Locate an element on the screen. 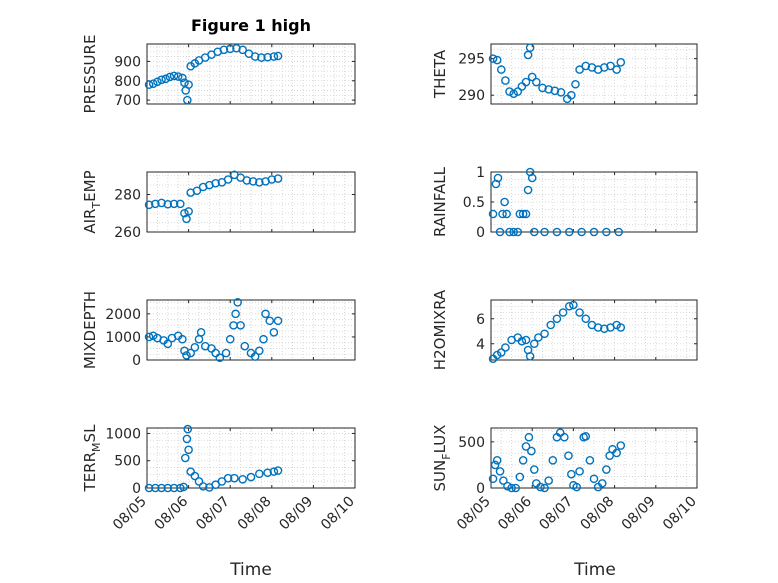  y-tick-label: 800 is located at coordinates (127, 82).